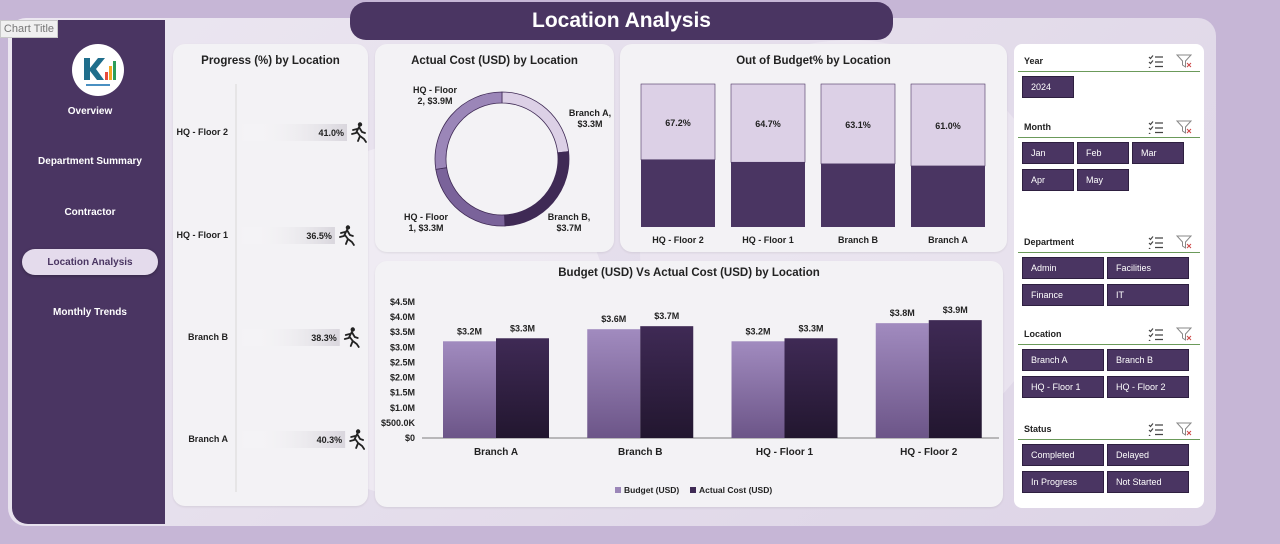 The height and width of the screenshot is (544, 1280). Describe the element at coordinates (929, 452) in the screenshot. I see `bva-category-label: HQ - Floor 2` at that location.